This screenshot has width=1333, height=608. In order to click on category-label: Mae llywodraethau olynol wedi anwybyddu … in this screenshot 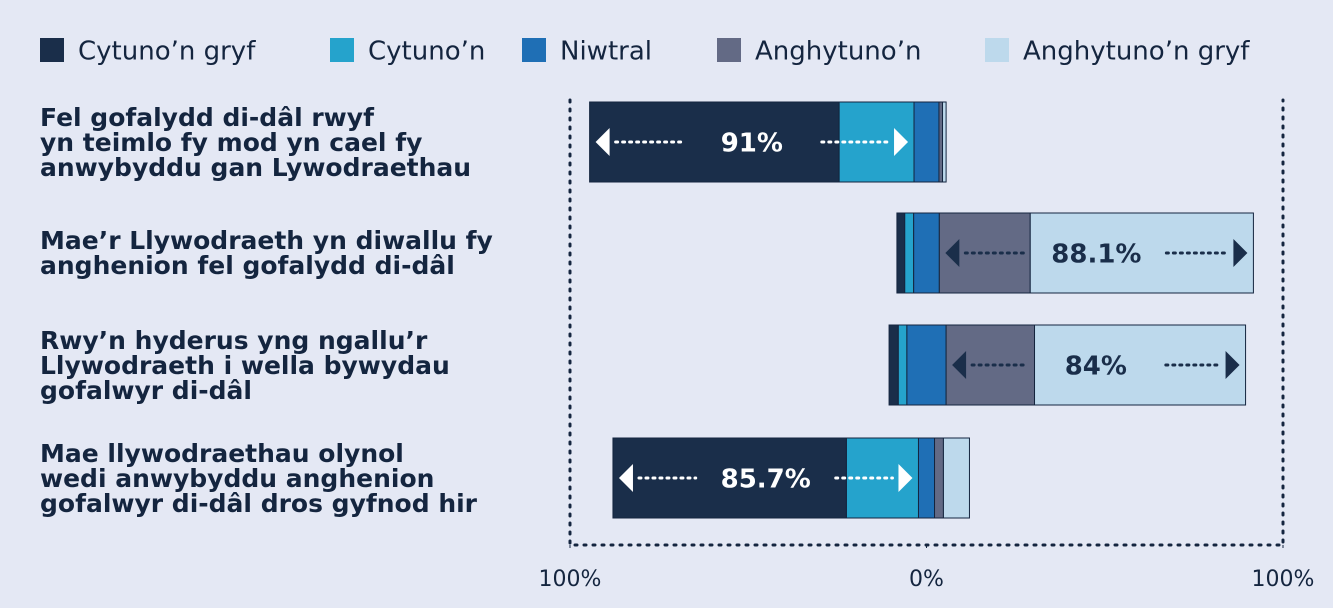, I will do `click(259, 478)`.